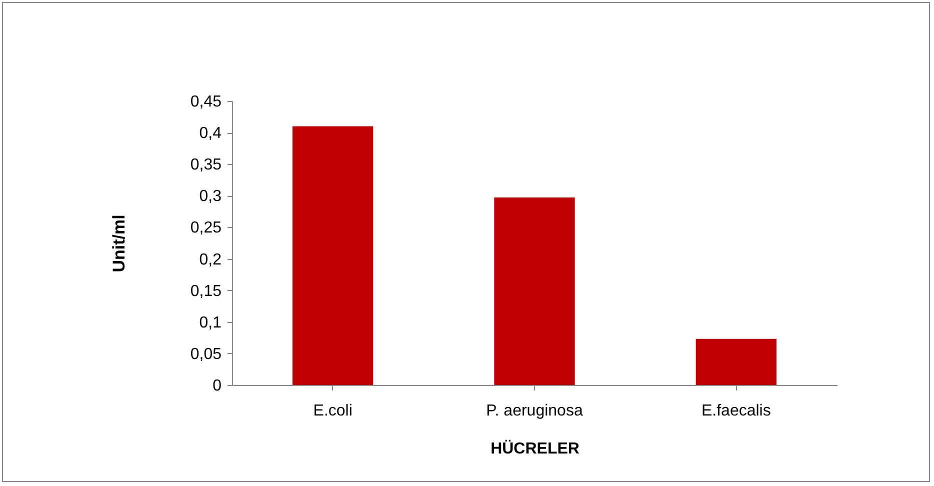 This screenshot has height=486, width=934. What do you see at coordinates (206, 102) in the screenshot?
I see `y-tick-label: 0,45` at bounding box center [206, 102].